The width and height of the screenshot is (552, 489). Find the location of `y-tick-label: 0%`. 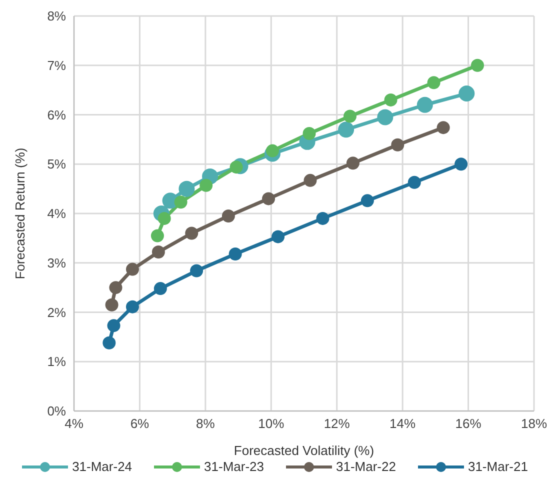

y-tick-label: 0% is located at coordinates (56, 411).